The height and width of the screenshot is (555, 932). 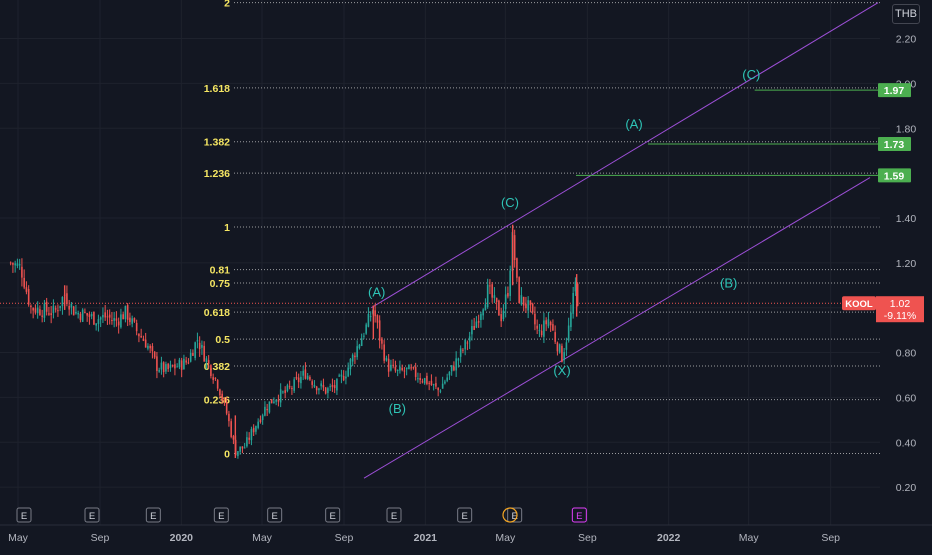 I want to click on fib-level-label: 0.81, so click(x=220, y=271).